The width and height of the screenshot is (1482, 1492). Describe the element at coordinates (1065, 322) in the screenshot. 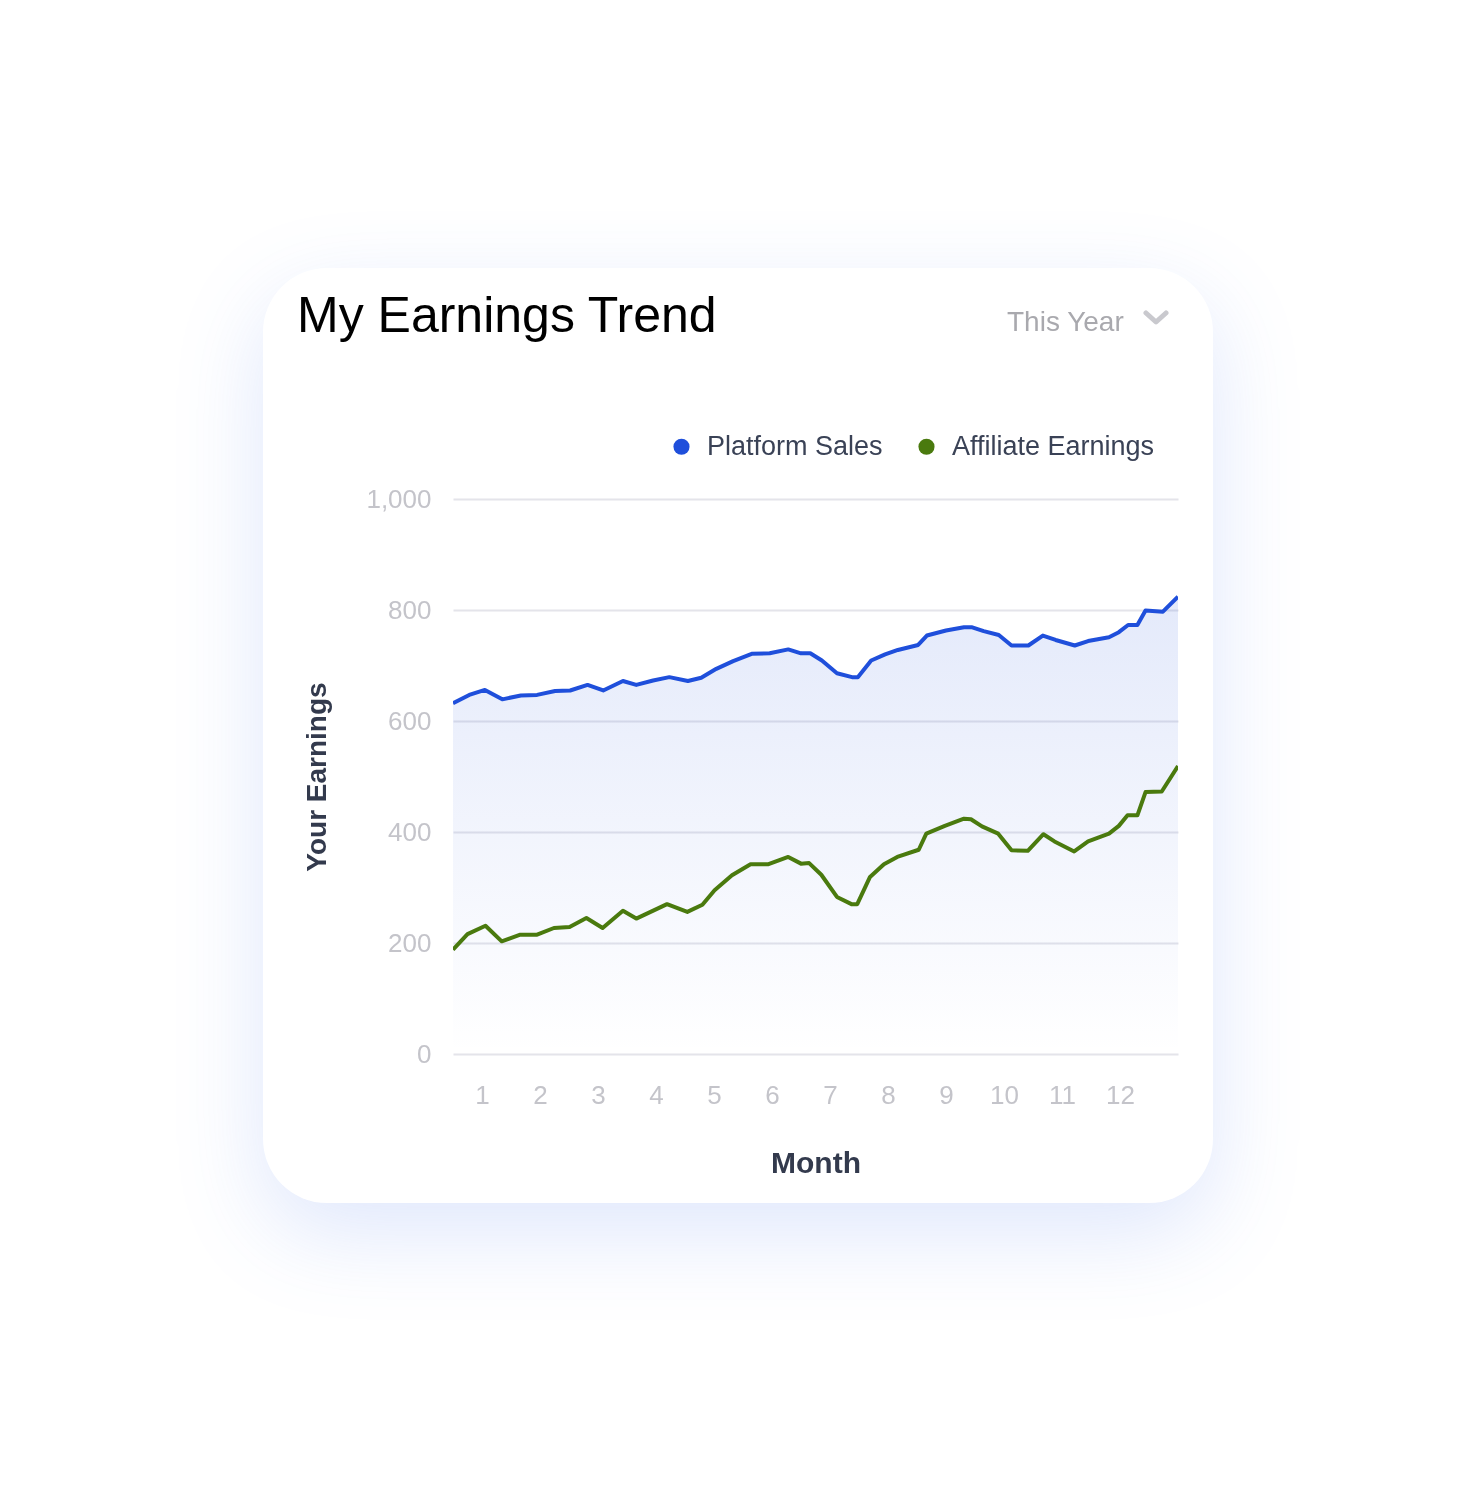

I see `text: This Year` at that location.